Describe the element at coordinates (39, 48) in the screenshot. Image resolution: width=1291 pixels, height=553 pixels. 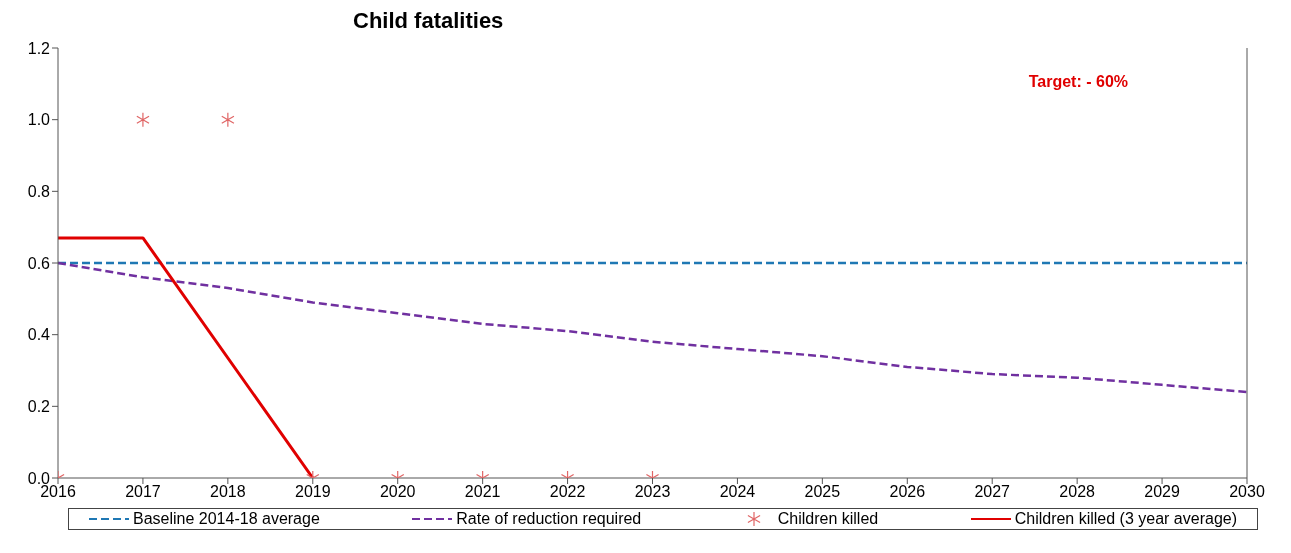
I see `y-tick-label: 1.2` at that location.